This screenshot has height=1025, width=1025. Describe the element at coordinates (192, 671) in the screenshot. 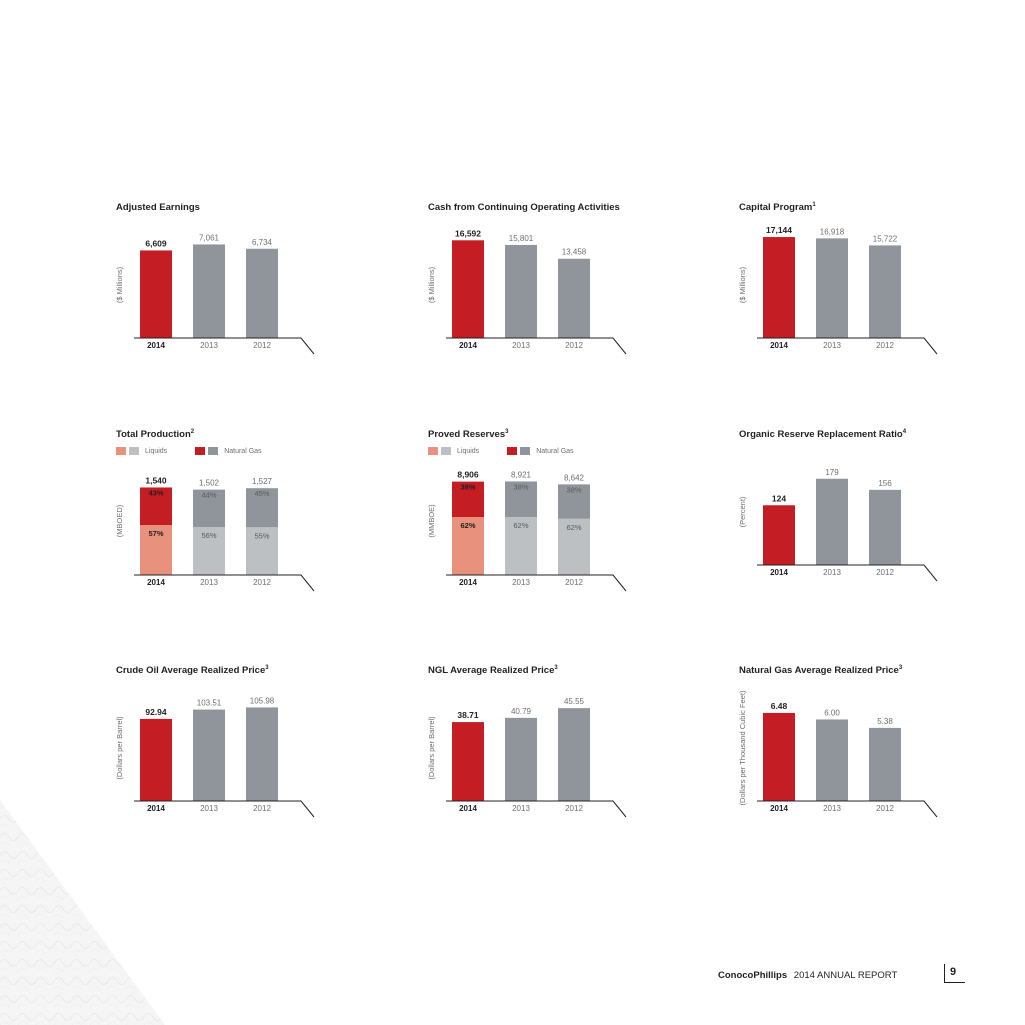

I see `chart-title: Crude Oil Average Realized Price3` at that location.